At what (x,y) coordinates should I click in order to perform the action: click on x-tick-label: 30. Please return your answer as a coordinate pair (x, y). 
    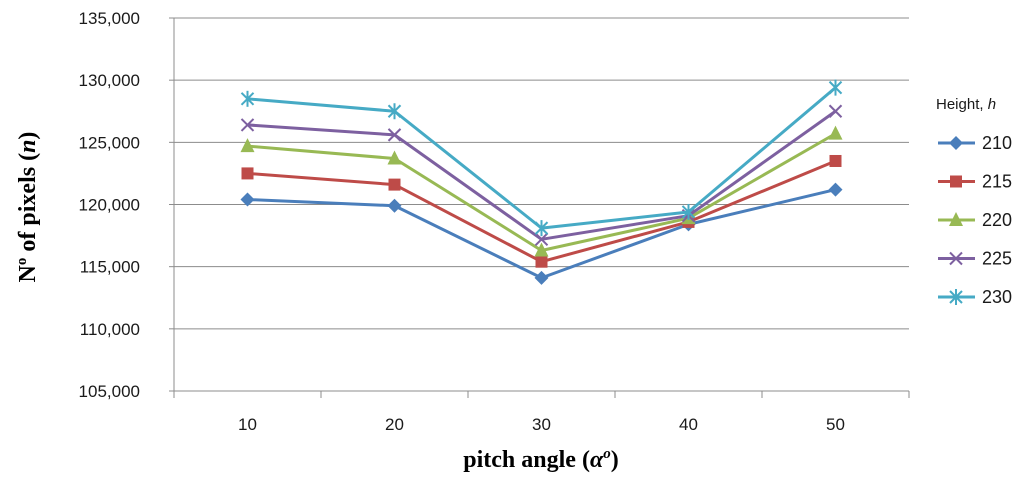
    Looking at the image, I should click on (541, 424).